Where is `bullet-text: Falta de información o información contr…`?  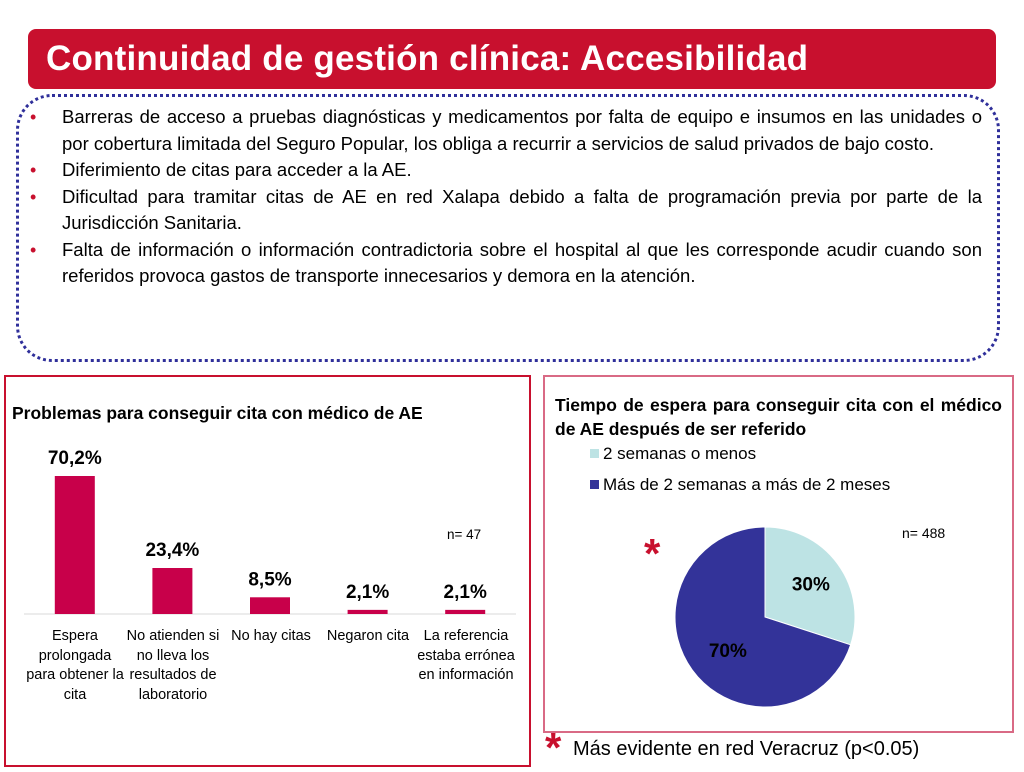 bullet-text: Falta de información o información contr… is located at coordinates (522, 262).